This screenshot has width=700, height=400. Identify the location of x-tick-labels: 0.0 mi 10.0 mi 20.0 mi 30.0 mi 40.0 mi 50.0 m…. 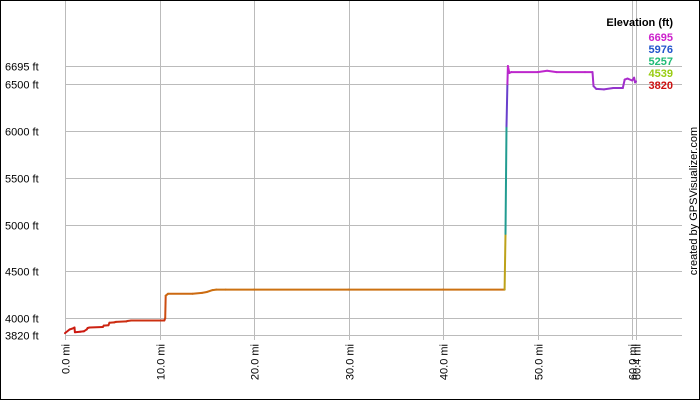
(352, 362).